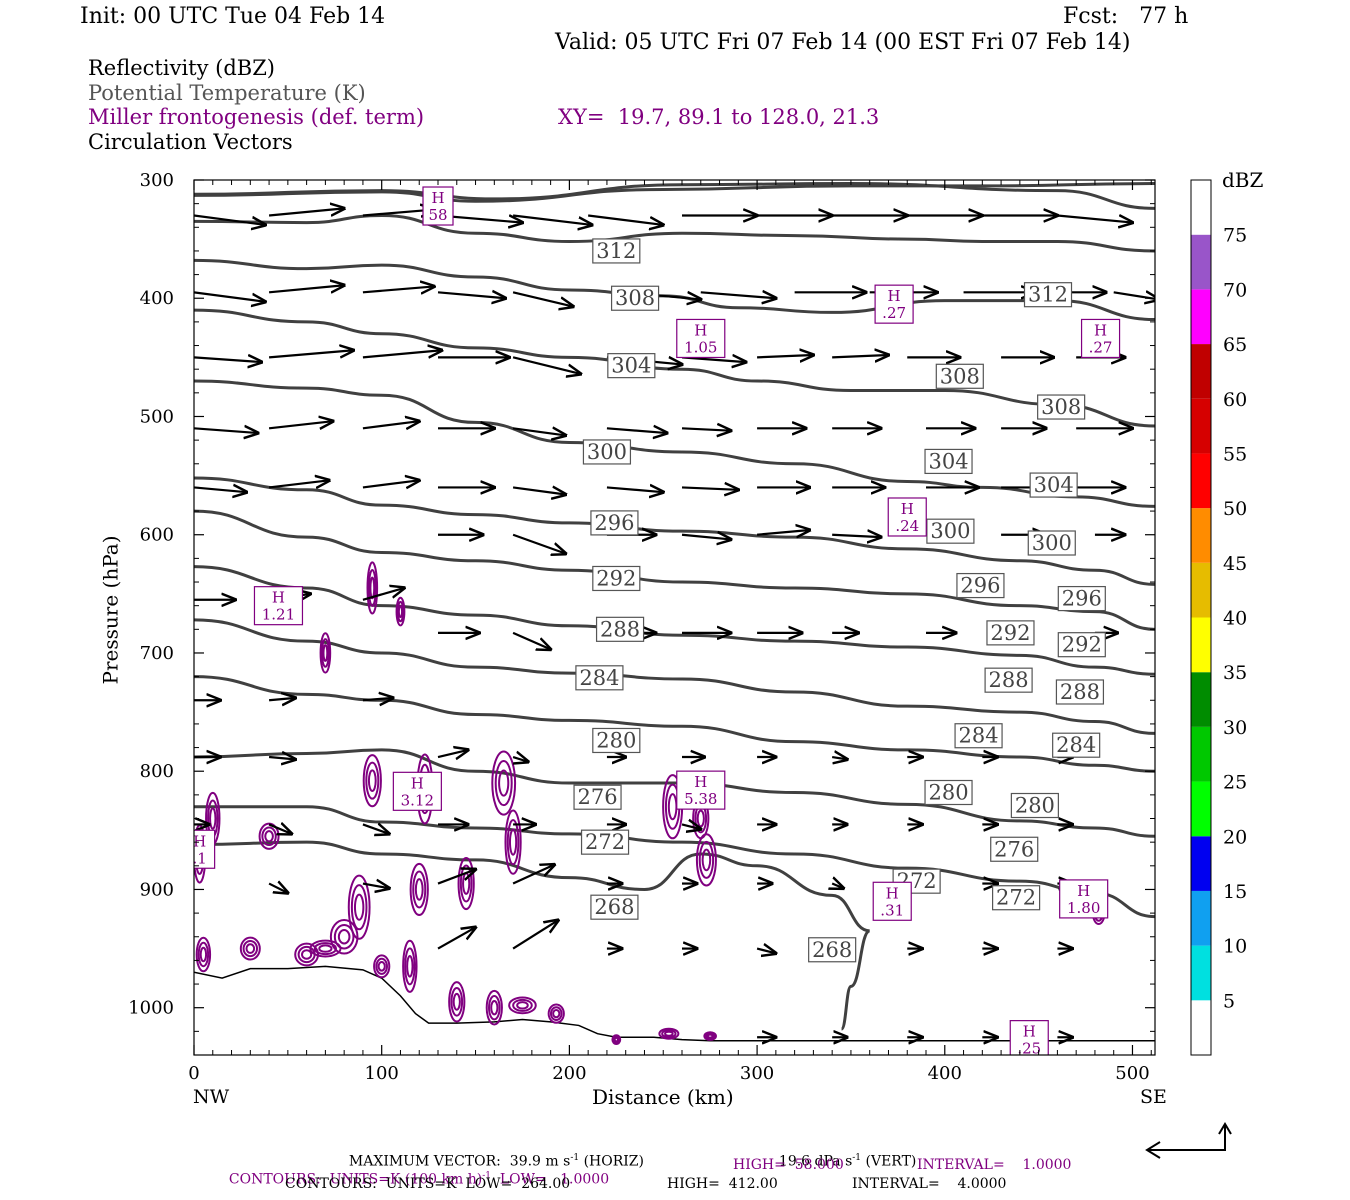 Image resolution: width=1350 pixels, height=1200 pixels. Describe the element at coordinates (1235, 400) in the screenshot. I see `colorbar-label: 60` at that location.